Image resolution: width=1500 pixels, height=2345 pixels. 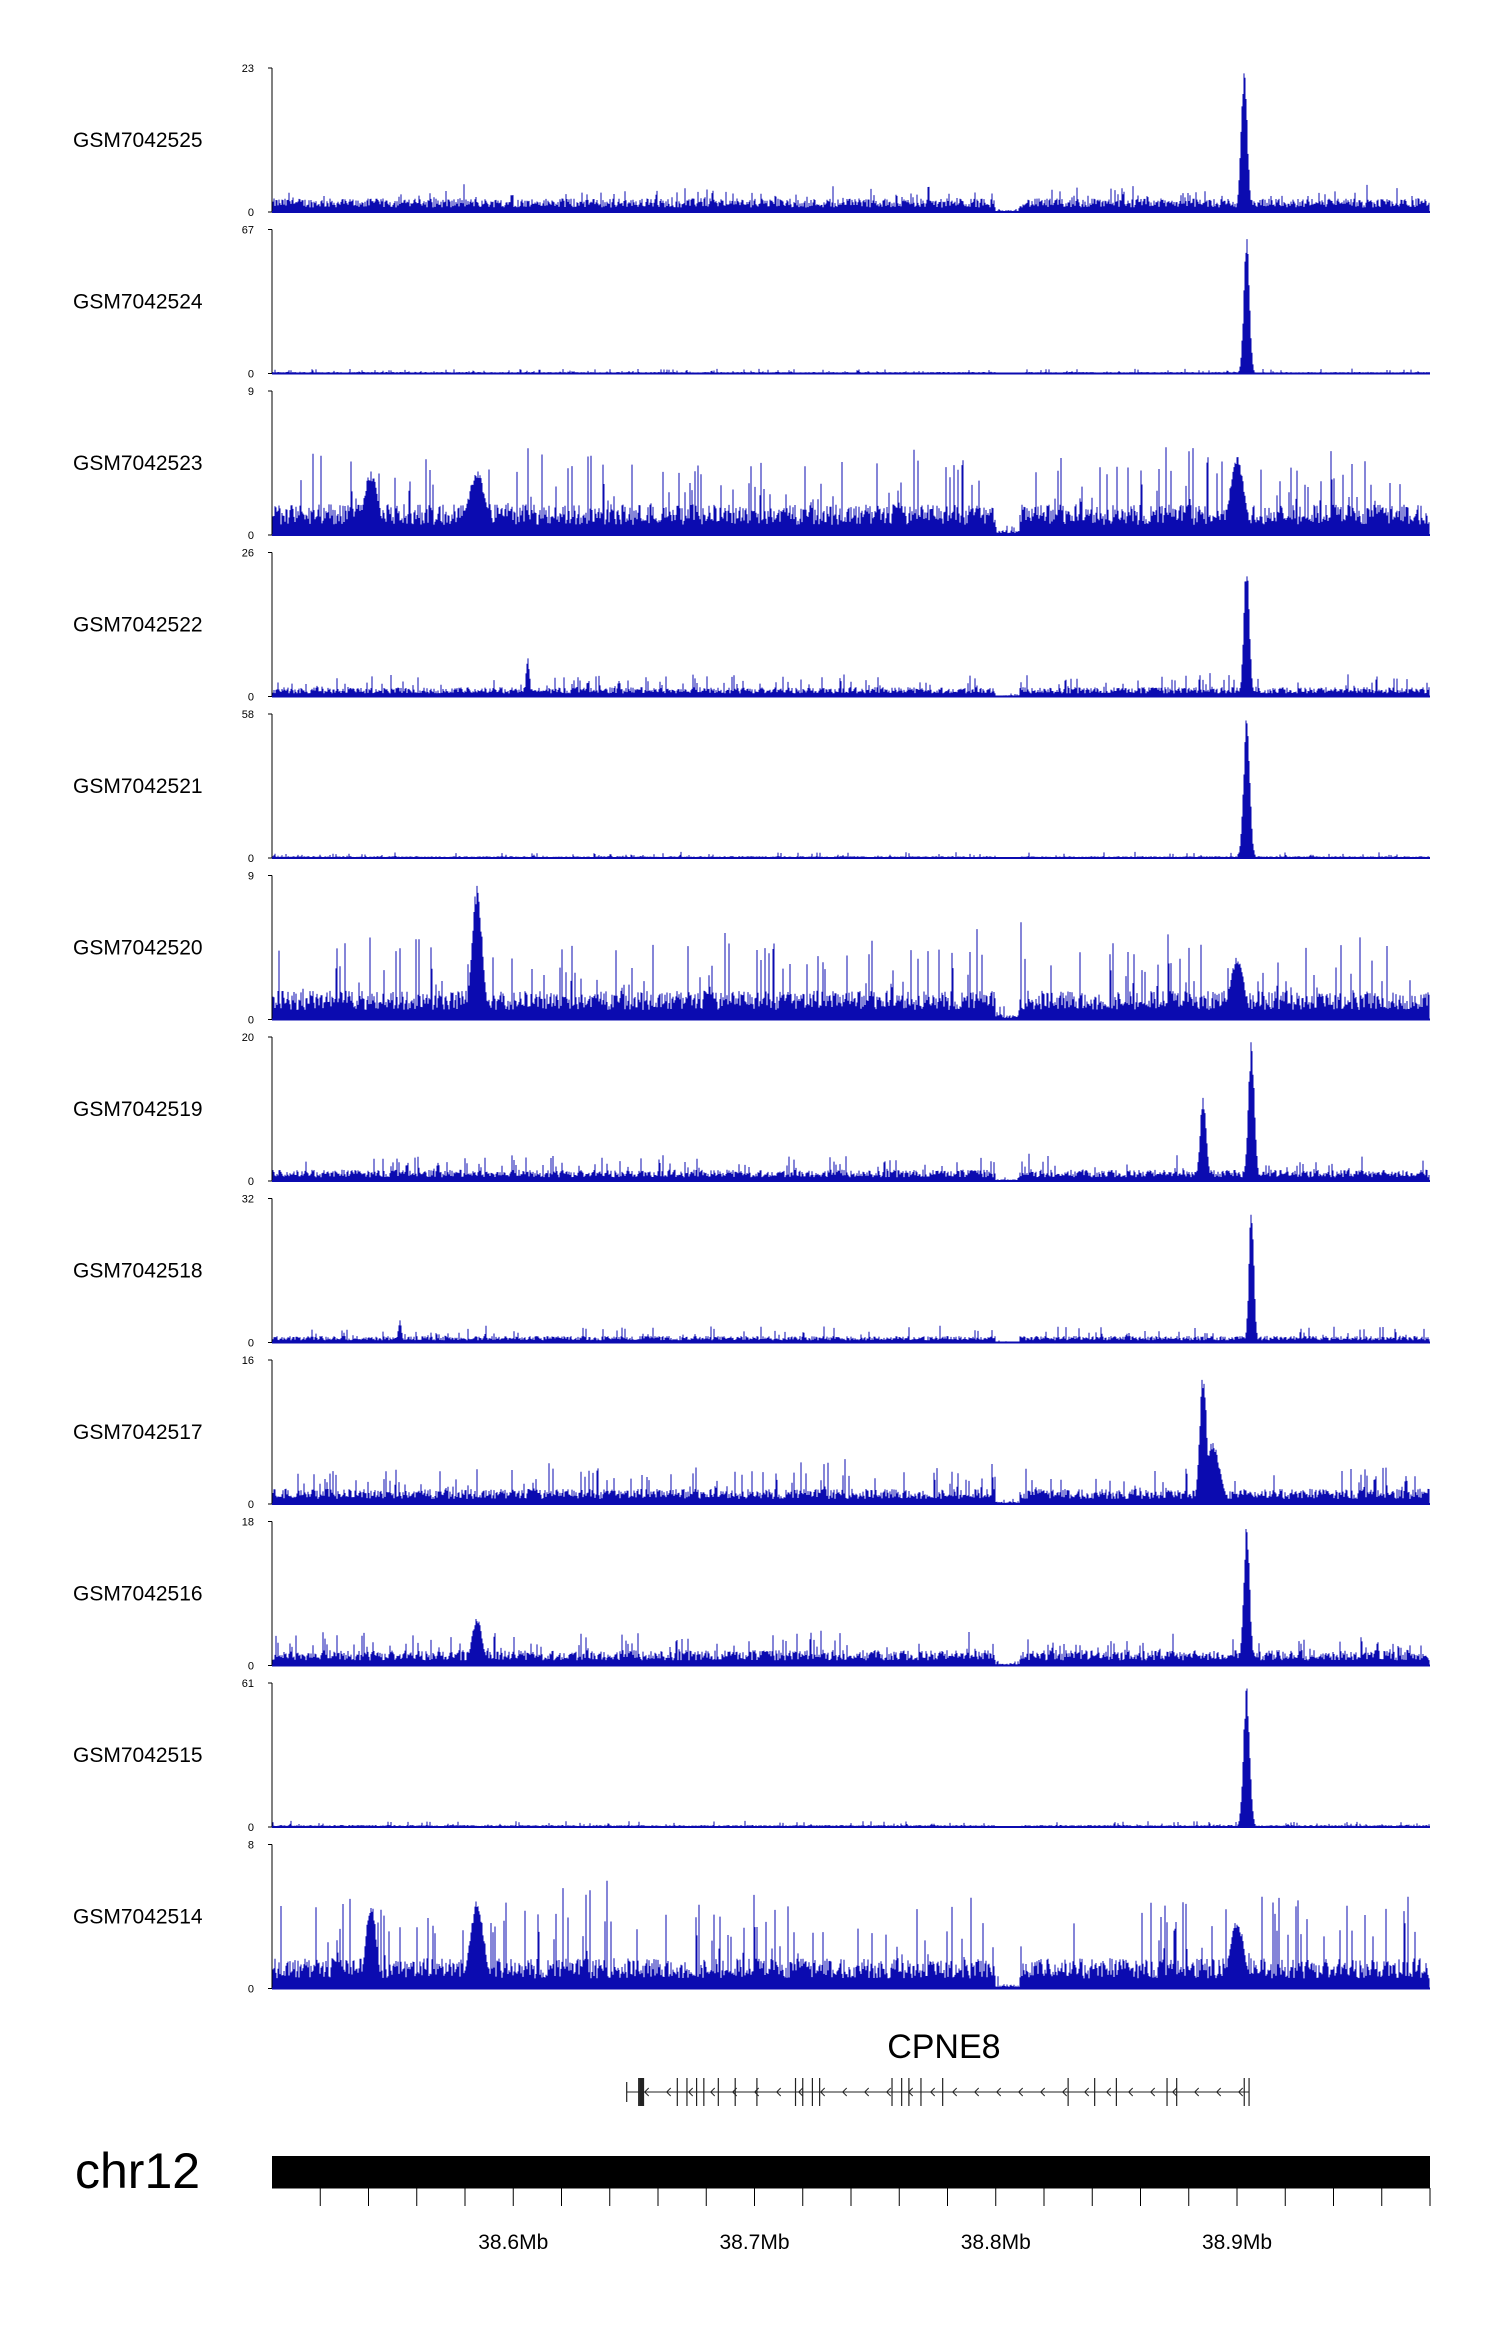 I want to click on gene-track: CPNE8, so click(x=938, y=2067).